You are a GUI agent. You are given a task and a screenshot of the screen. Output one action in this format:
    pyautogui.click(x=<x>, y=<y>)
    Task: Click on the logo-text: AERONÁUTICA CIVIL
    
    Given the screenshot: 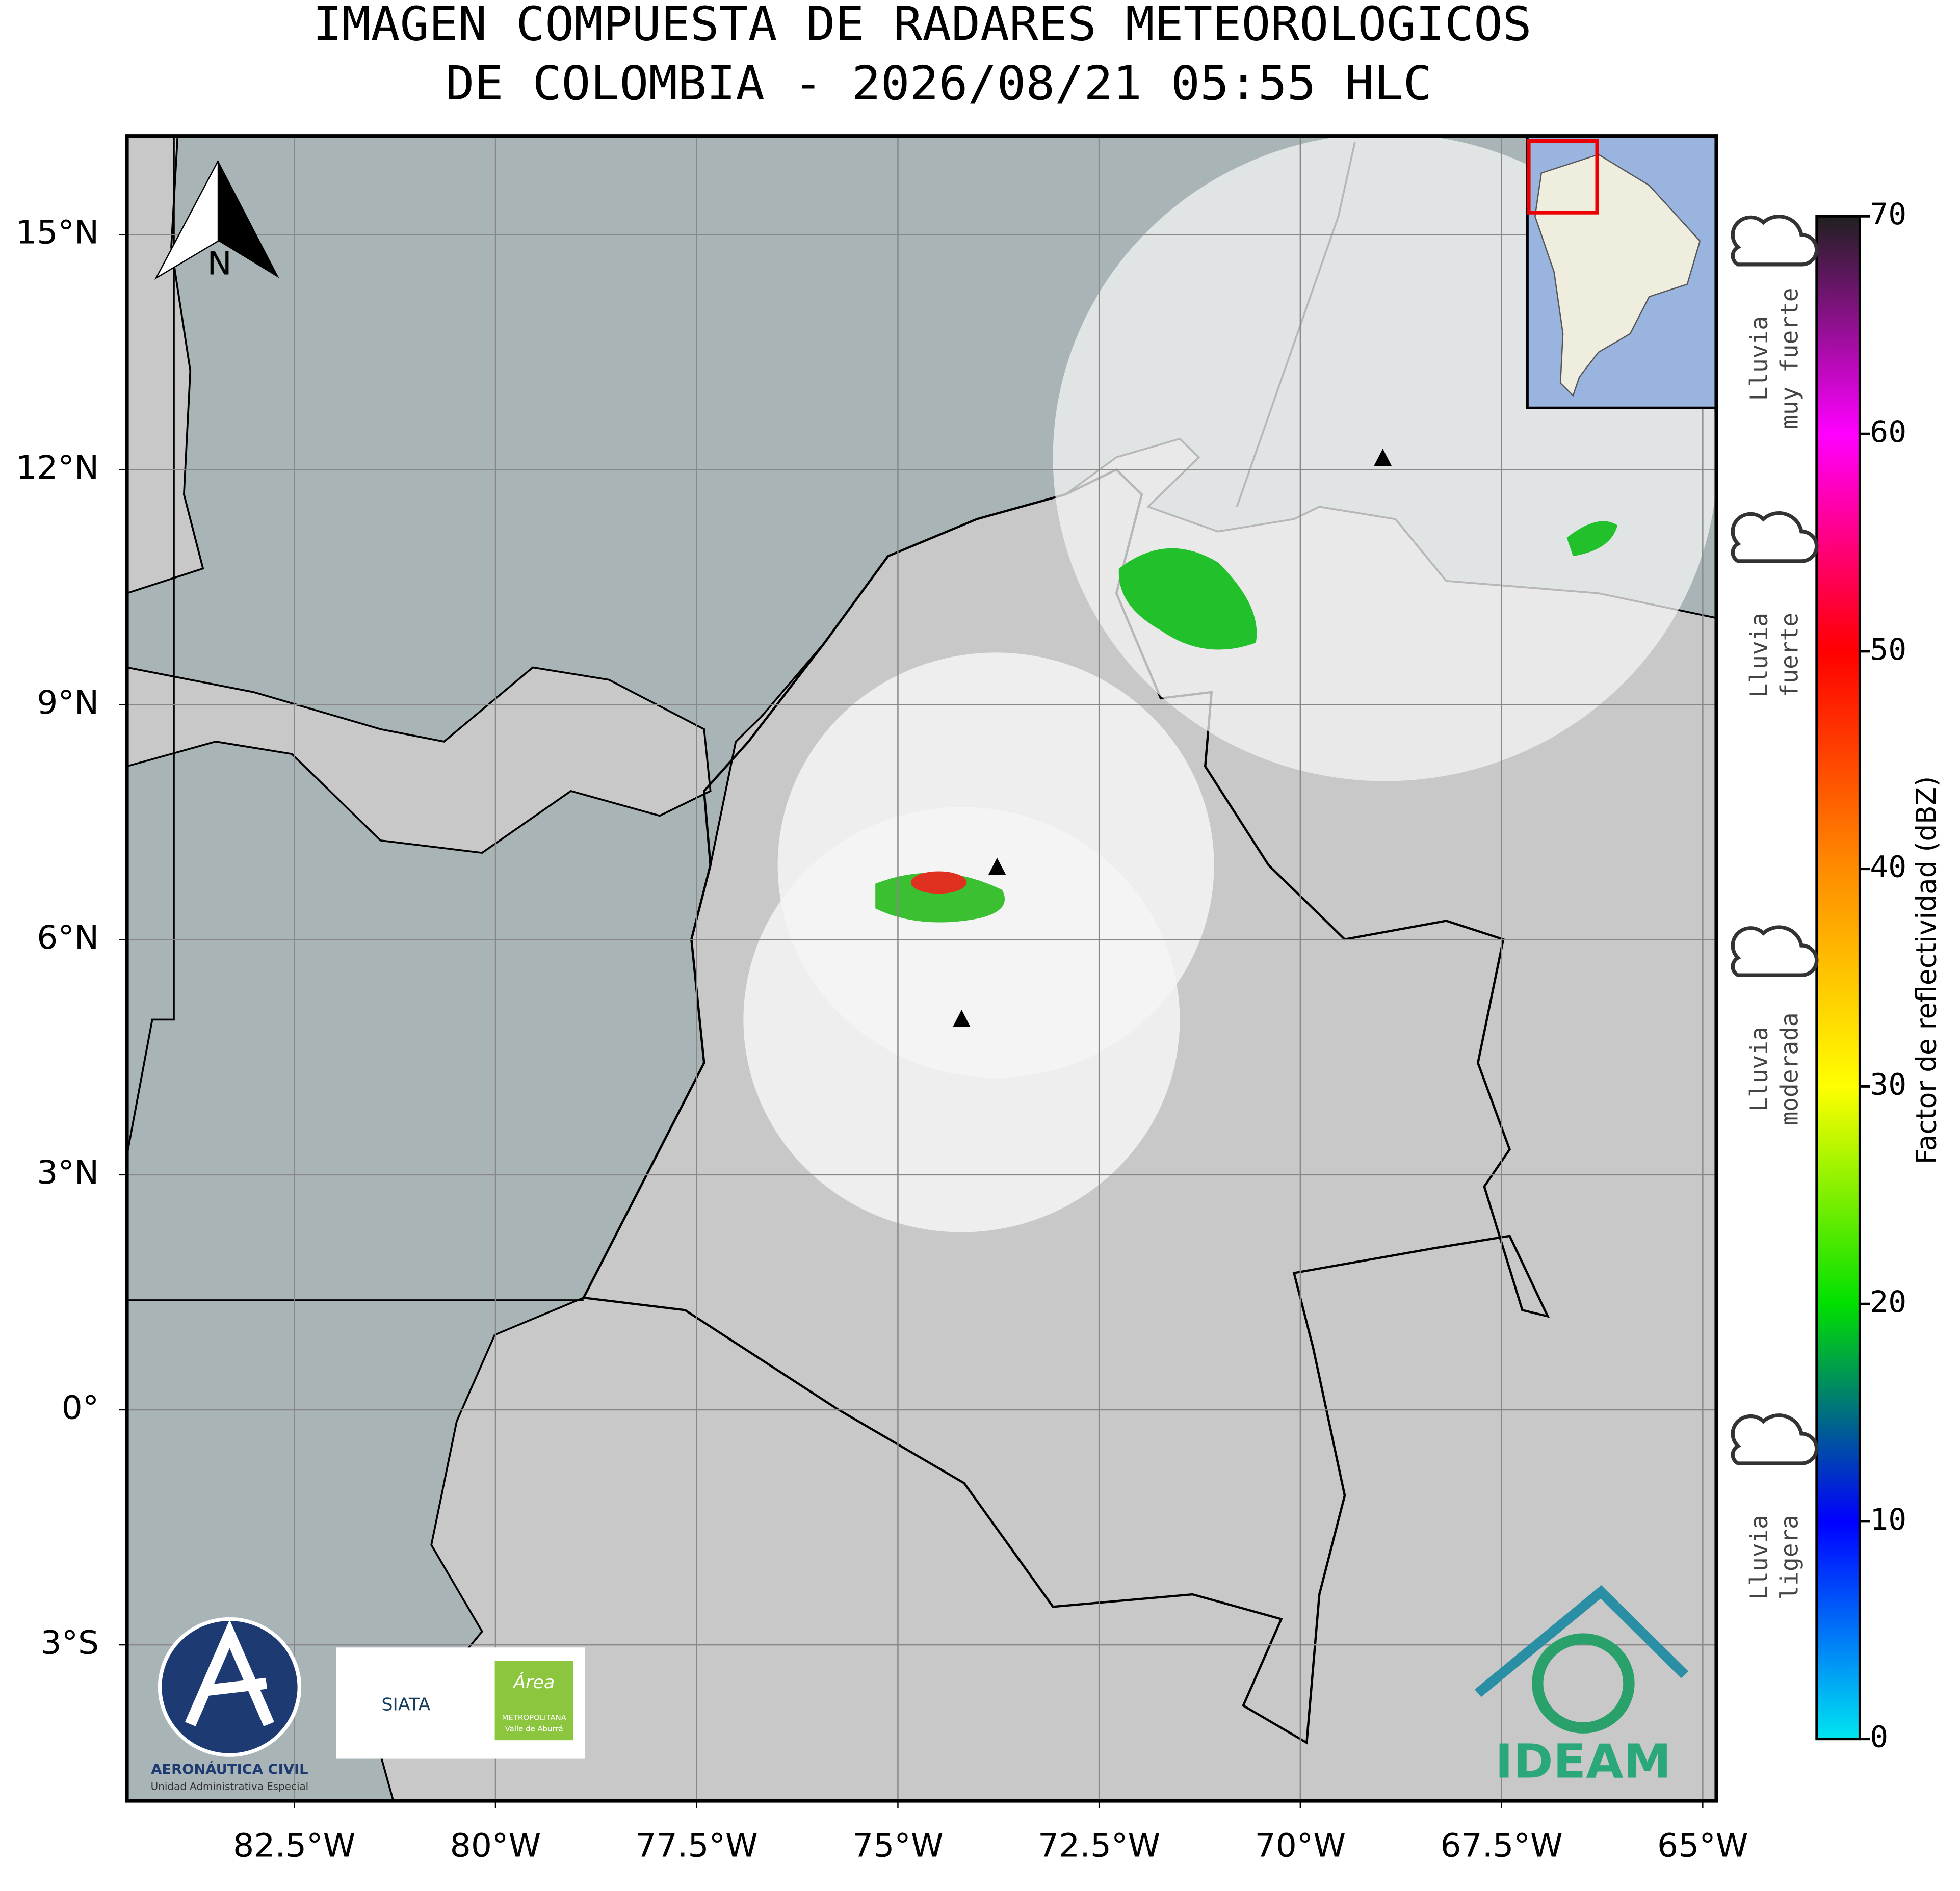 What is the action you would take?
    pyautogui.click(x=229, y=1769)
    